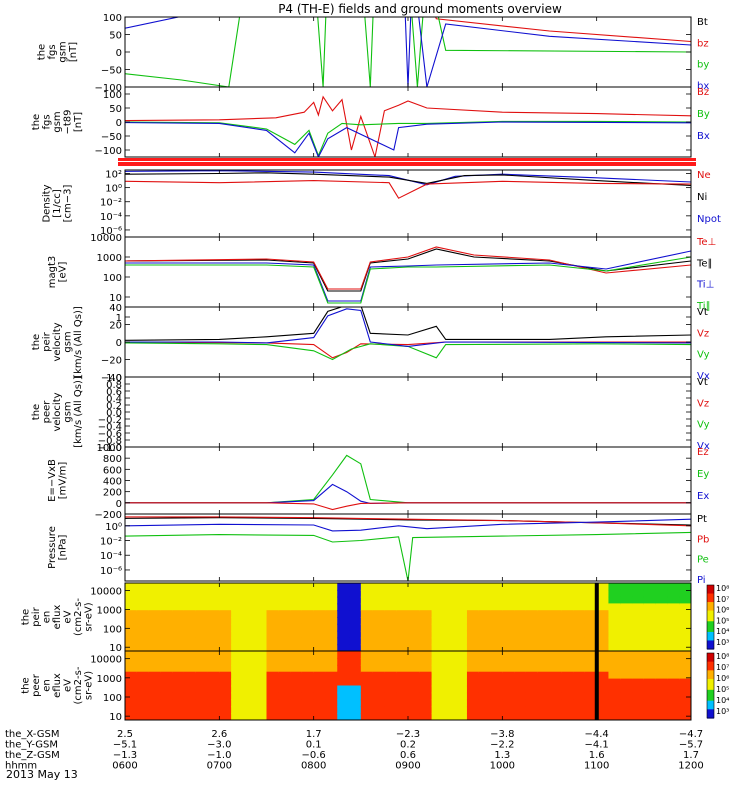  Describe the element at coordinates (113, 189) in the screenshot. I see `y-tick-label: 10⁰` at that location.